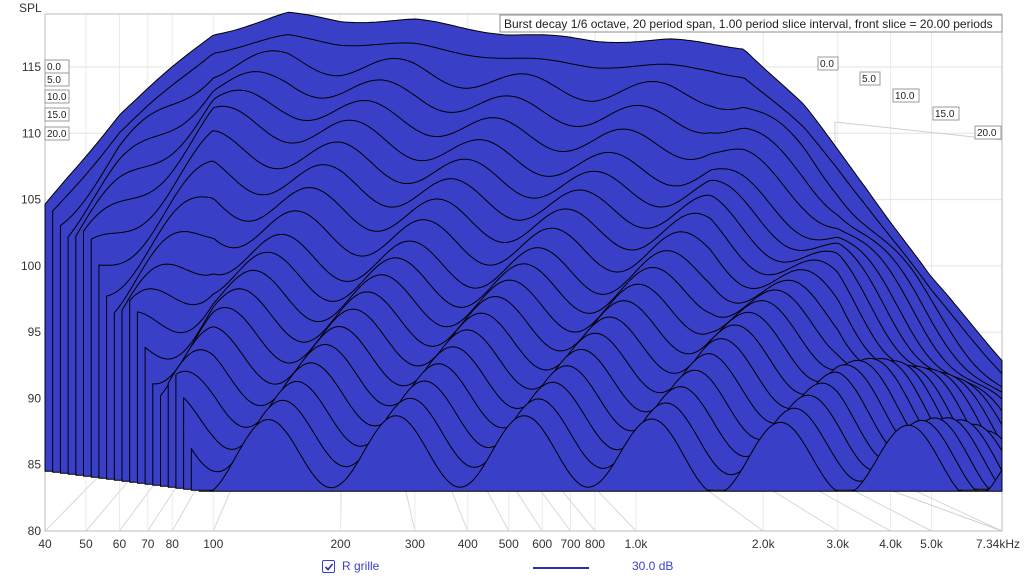  What do you see at coordinates (45, 544) in the screenshot?
I see `x-tick-label: 40` at bounding box center [45, 544].